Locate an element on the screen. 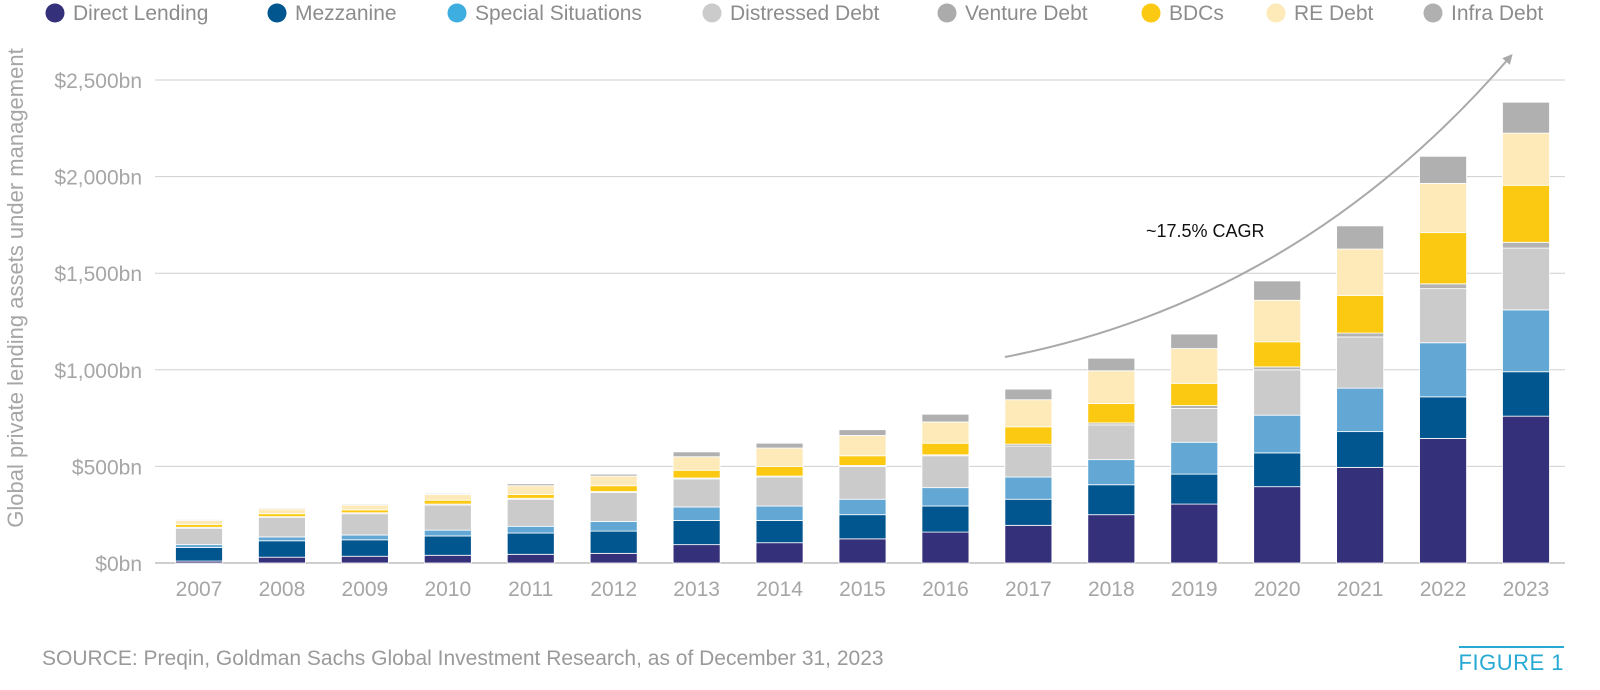 Image resolution: width=1600 pixels, height=690 pixels. x-tick-label: 2014 is located at coordinates (779, 589).